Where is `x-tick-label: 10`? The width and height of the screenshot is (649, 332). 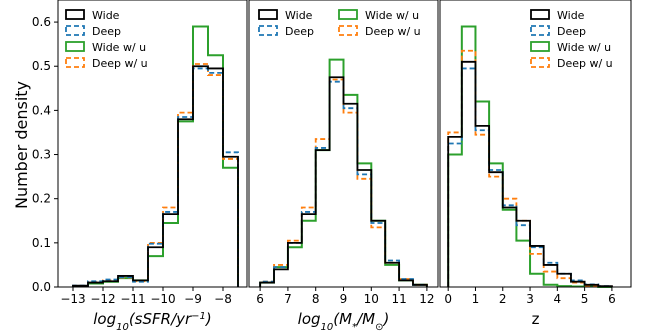 x-tick-label: 10 is located at coordinates (371, 299).